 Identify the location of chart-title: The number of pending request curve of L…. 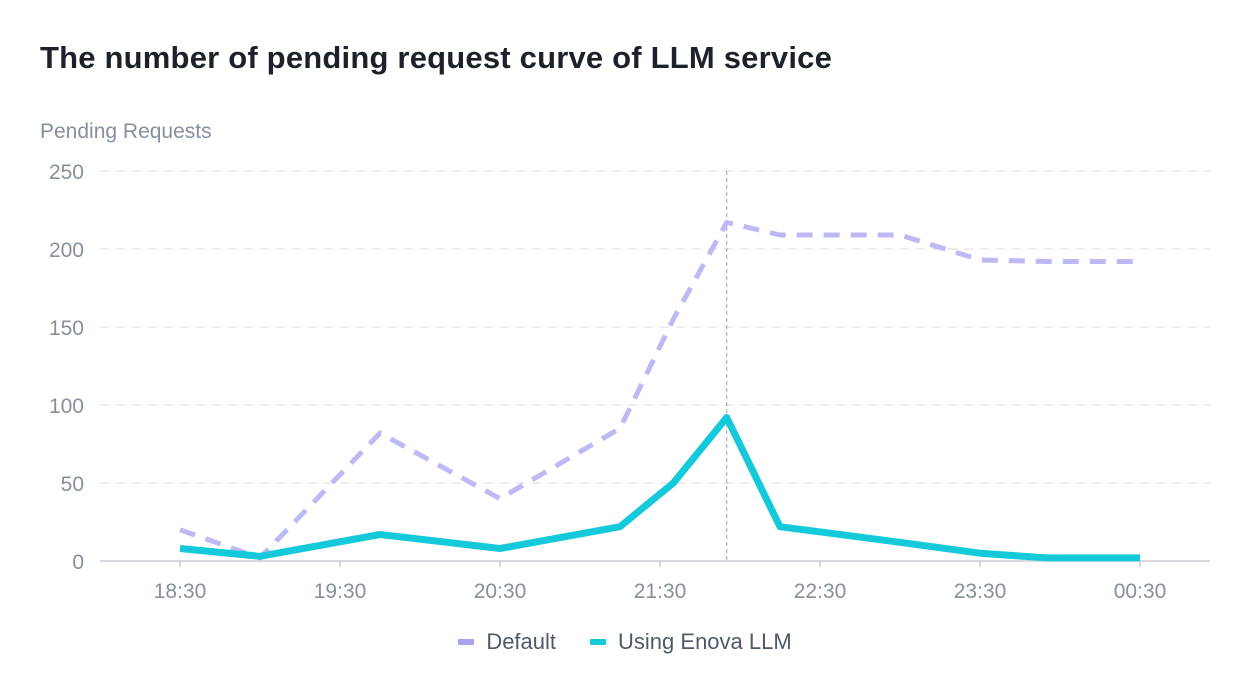
(436, 57).